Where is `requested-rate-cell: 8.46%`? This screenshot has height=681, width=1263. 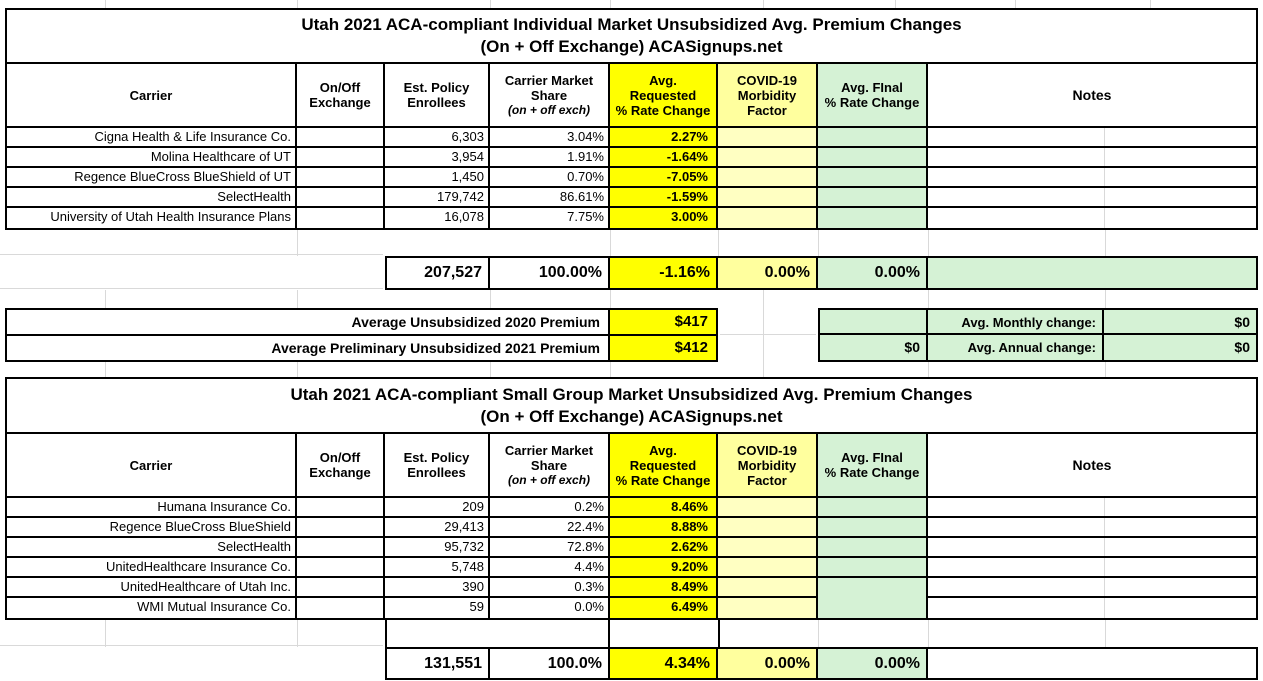
requested-rate-cell: 8.46% is located at coordinates (664, 508).